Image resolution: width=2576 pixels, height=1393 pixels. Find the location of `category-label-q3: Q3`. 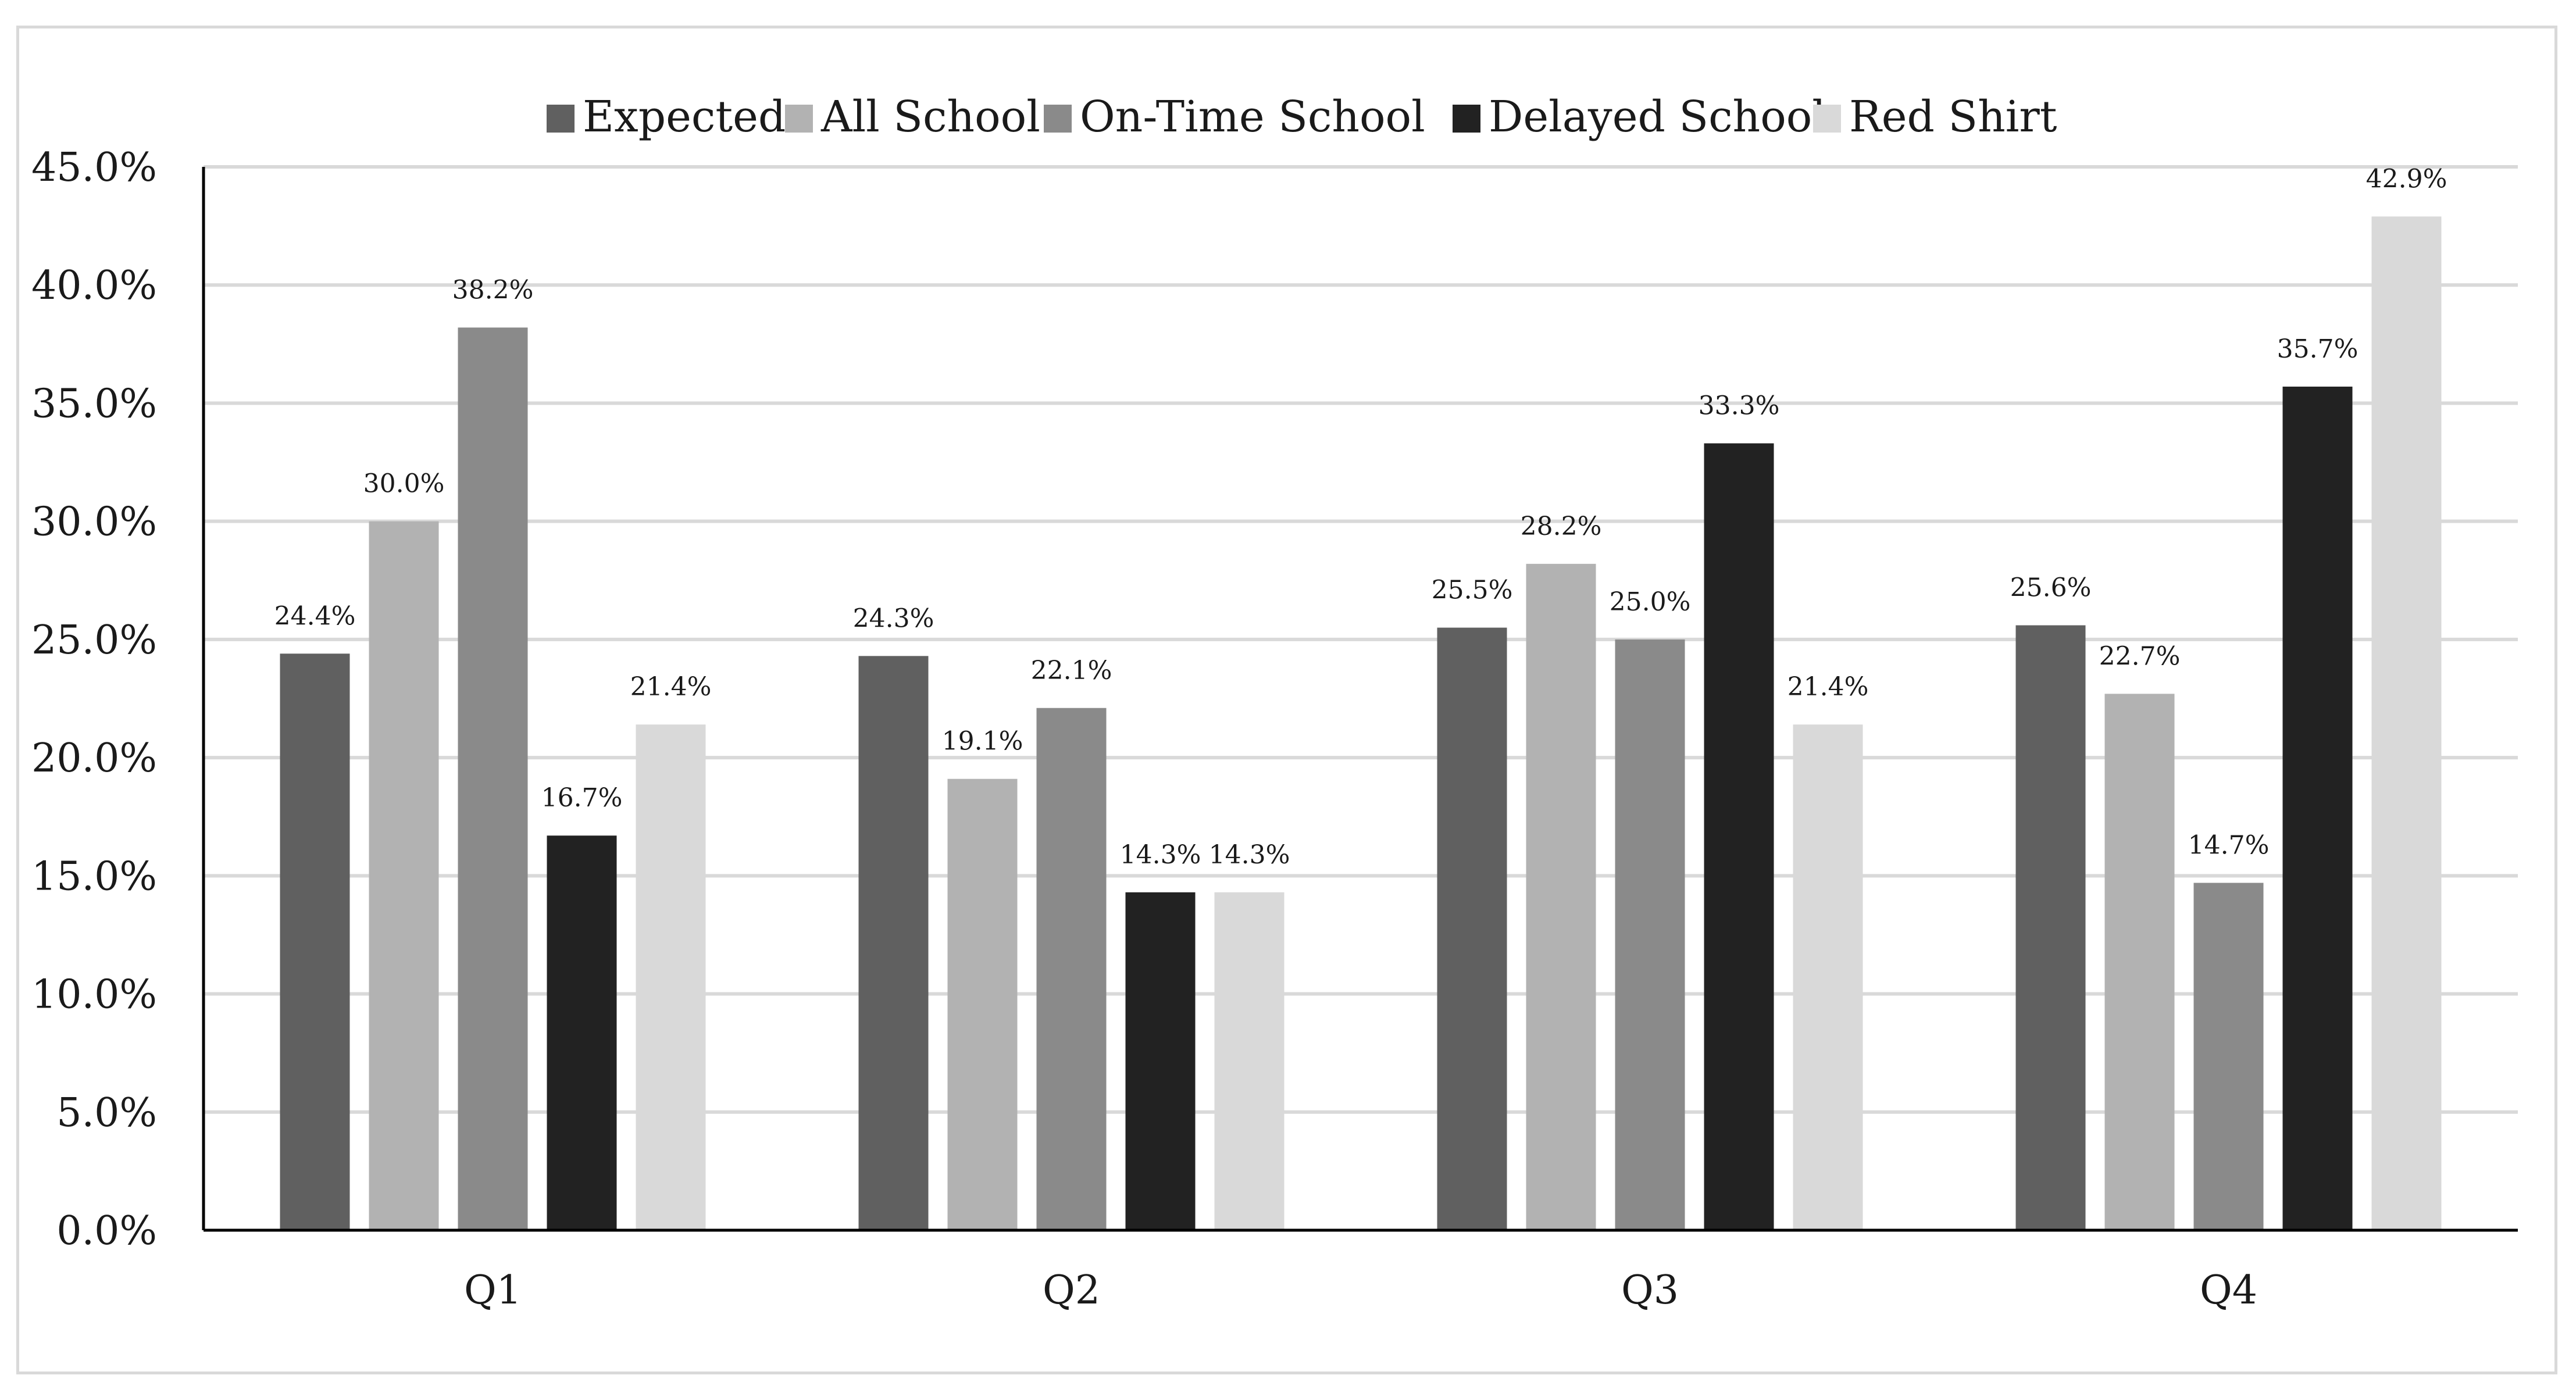

category-label-q3: Q3 is located at coordinates (1650, 1290).